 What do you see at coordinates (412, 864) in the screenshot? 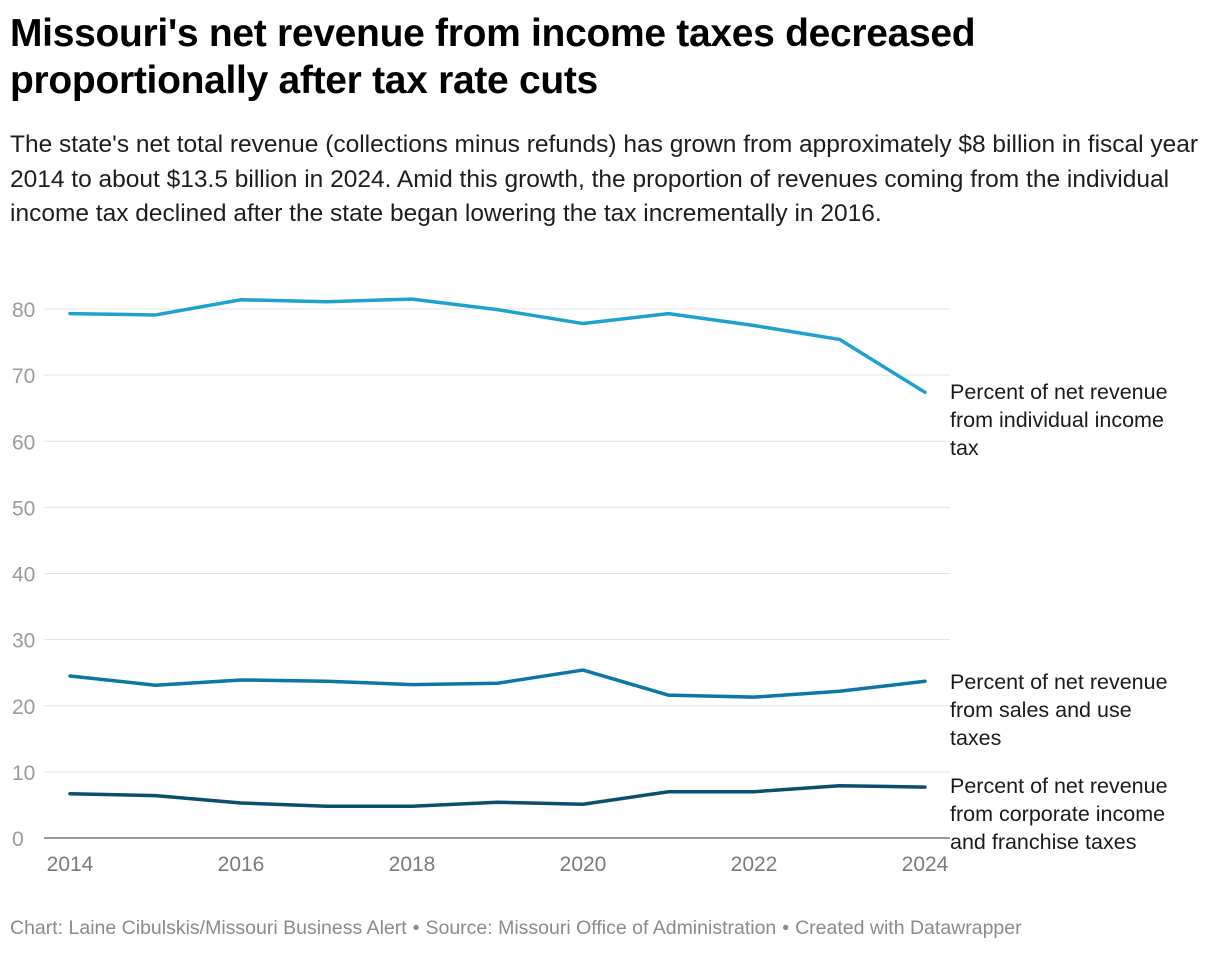
I see `x-tick-label: 2018` at bounding box center [412, 864].